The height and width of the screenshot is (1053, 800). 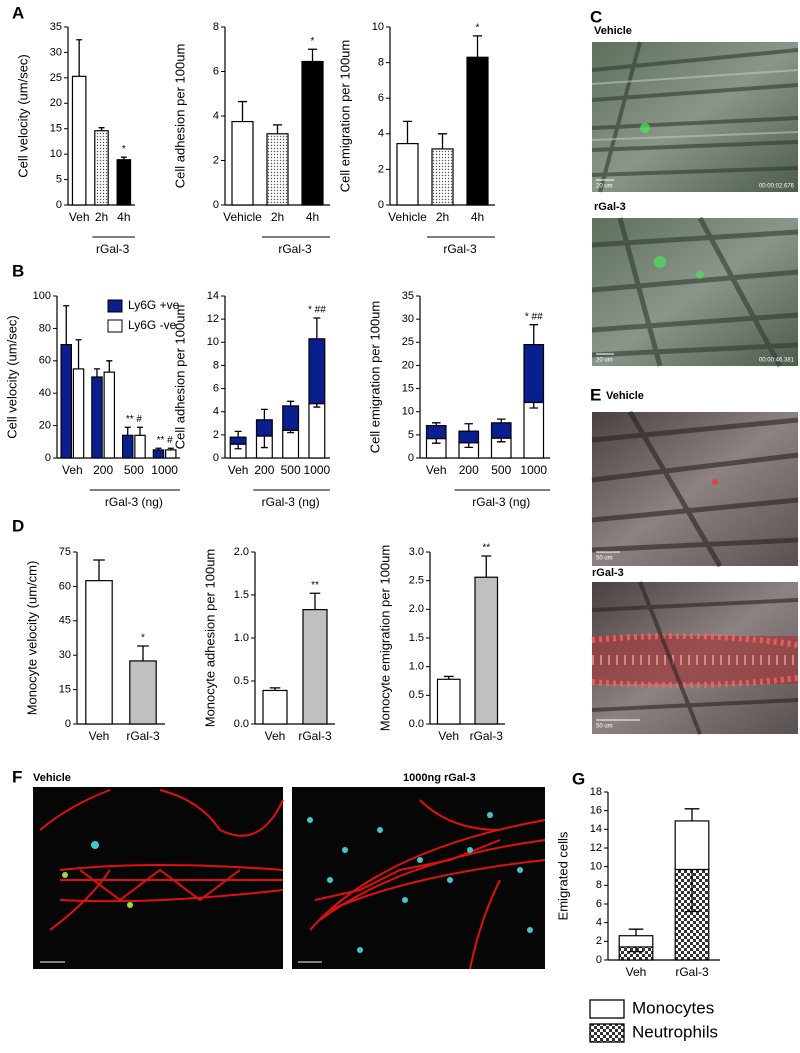 What do you see at coordinates (460, 249) in the screenshot?
I see `x-axis-label: rGal-3` at bounding box center [460, 249].